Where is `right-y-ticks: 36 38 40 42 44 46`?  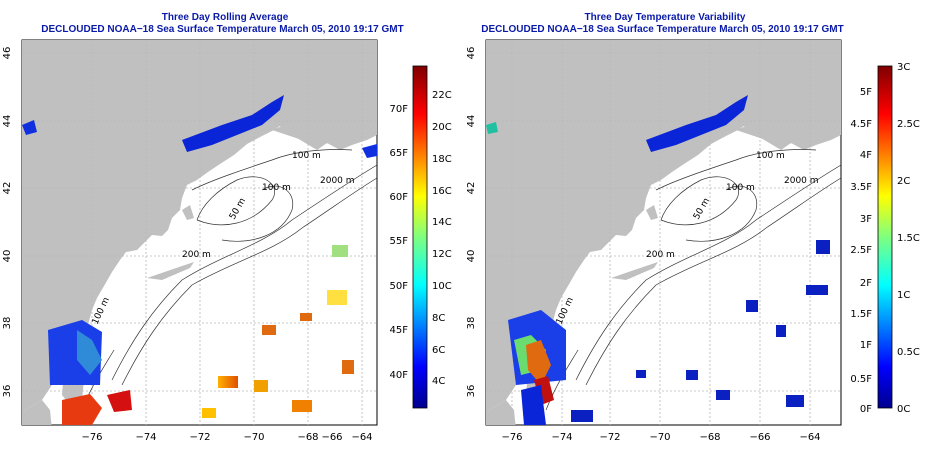 right-y-ticks: 36 38 40 42 44 46 is located at coordinates (471, 222).